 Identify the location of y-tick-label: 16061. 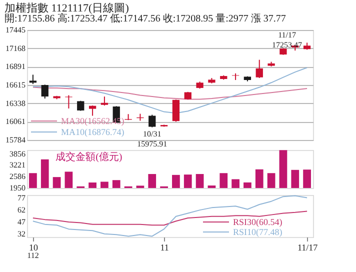
(16, 121).